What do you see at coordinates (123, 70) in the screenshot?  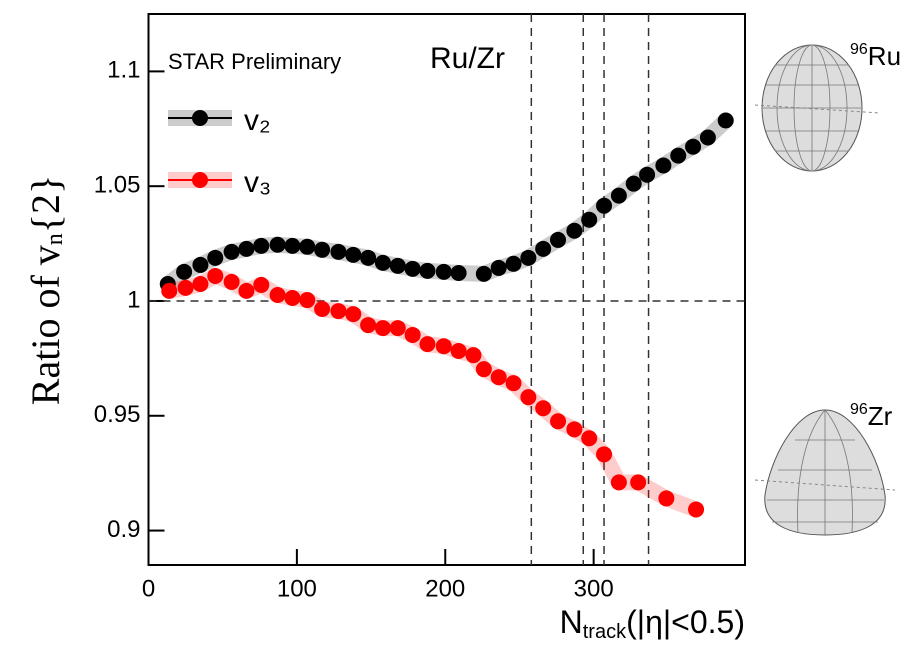 I see `y-tick-label: 1.1` at bounding box center [123, 70].